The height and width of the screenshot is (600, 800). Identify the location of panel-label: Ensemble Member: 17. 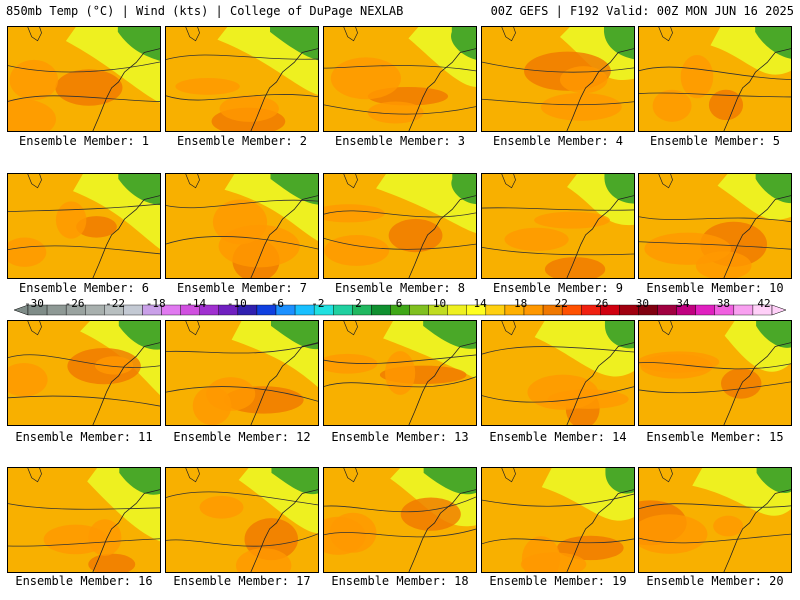
(242, 581).